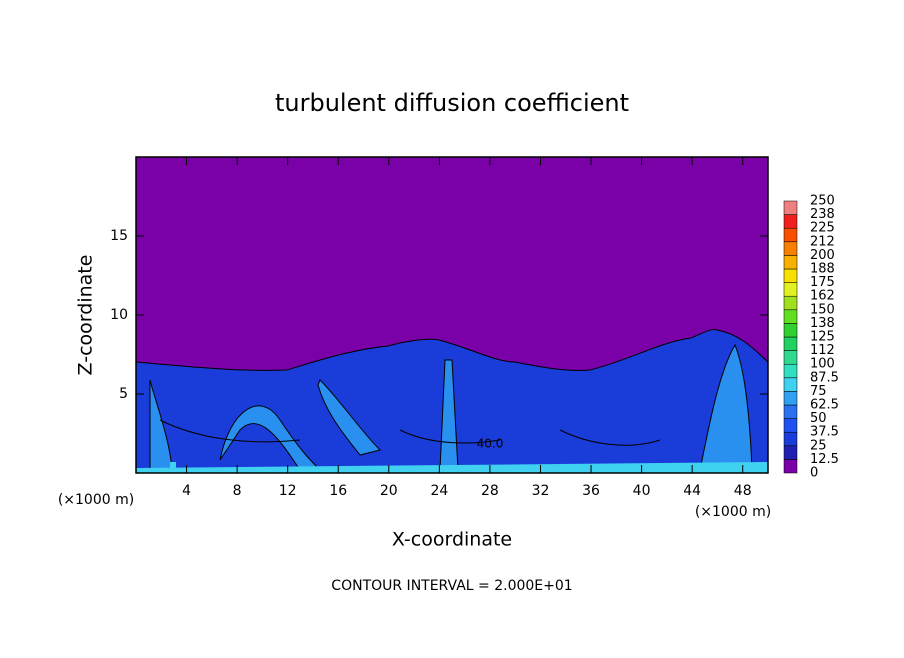  What do you see at coordinates (822, 282) in the screenshot?
I see `colorbar-label: 175` at bounding box center [822, 282].